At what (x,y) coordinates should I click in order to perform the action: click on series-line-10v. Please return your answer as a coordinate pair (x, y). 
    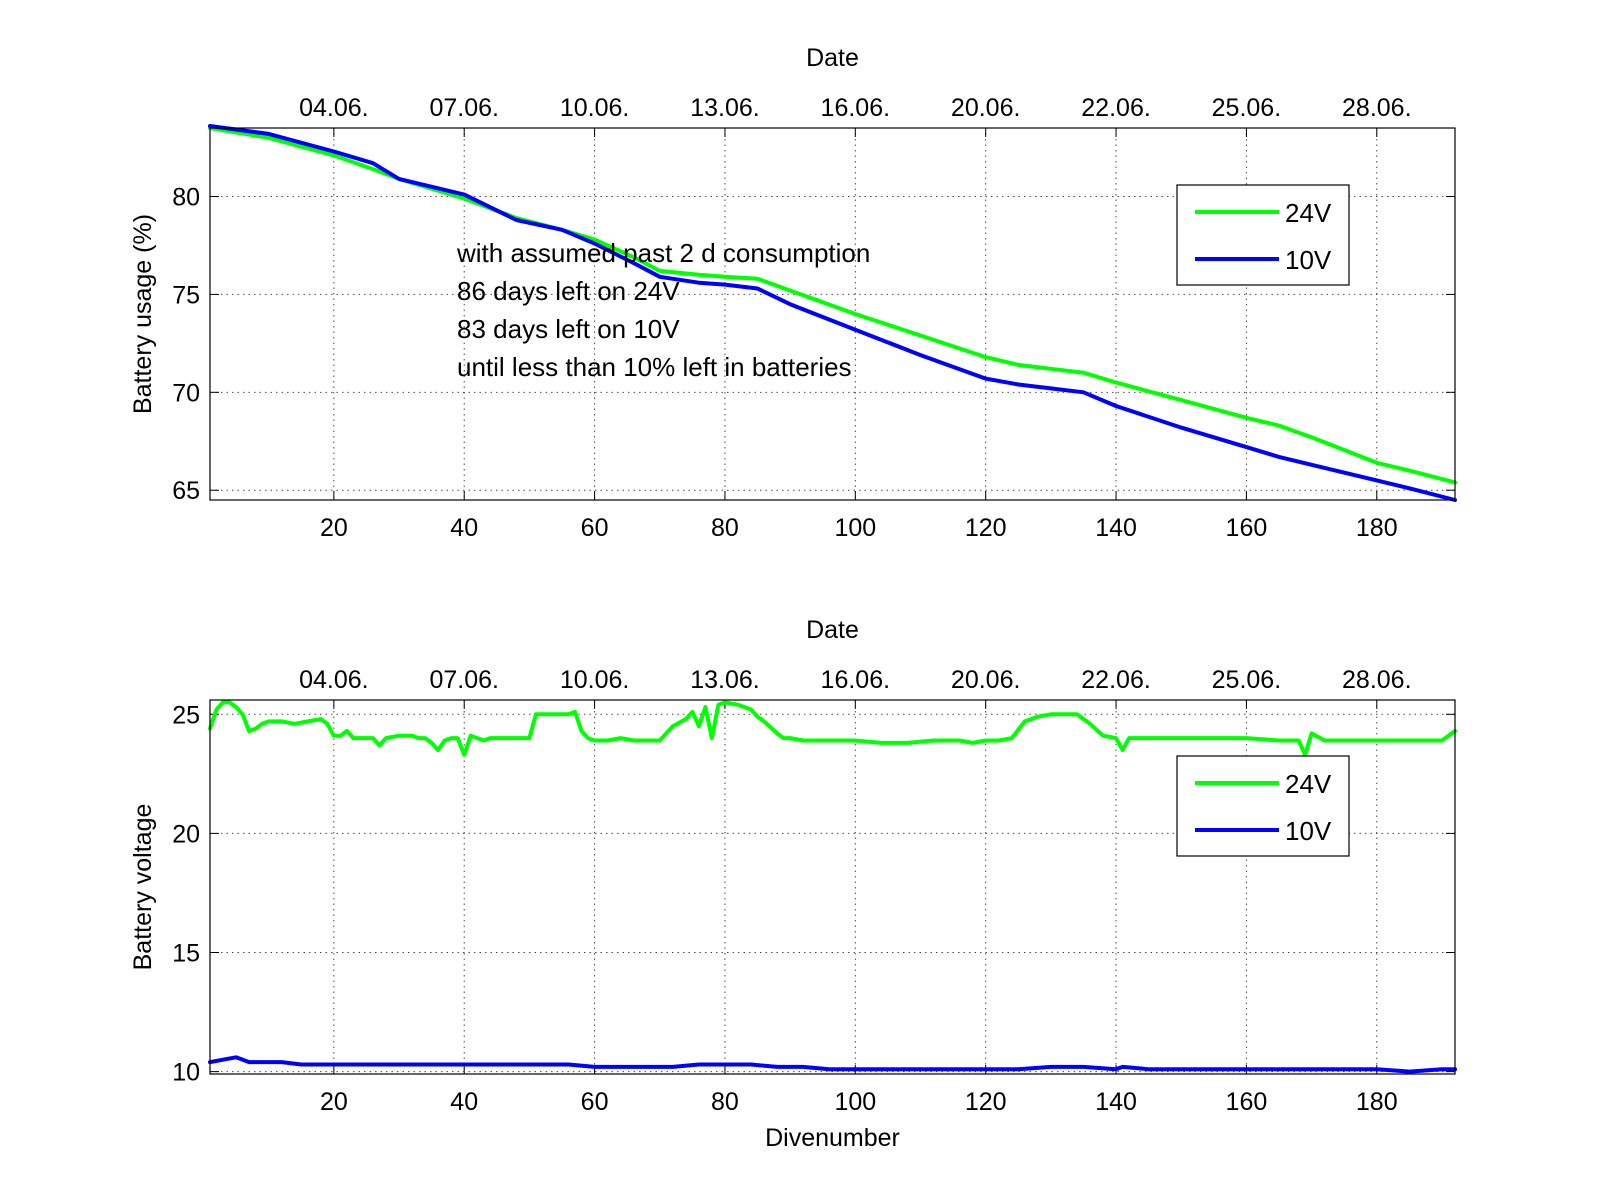
    Looking at the image, I should click on (832, 1064).